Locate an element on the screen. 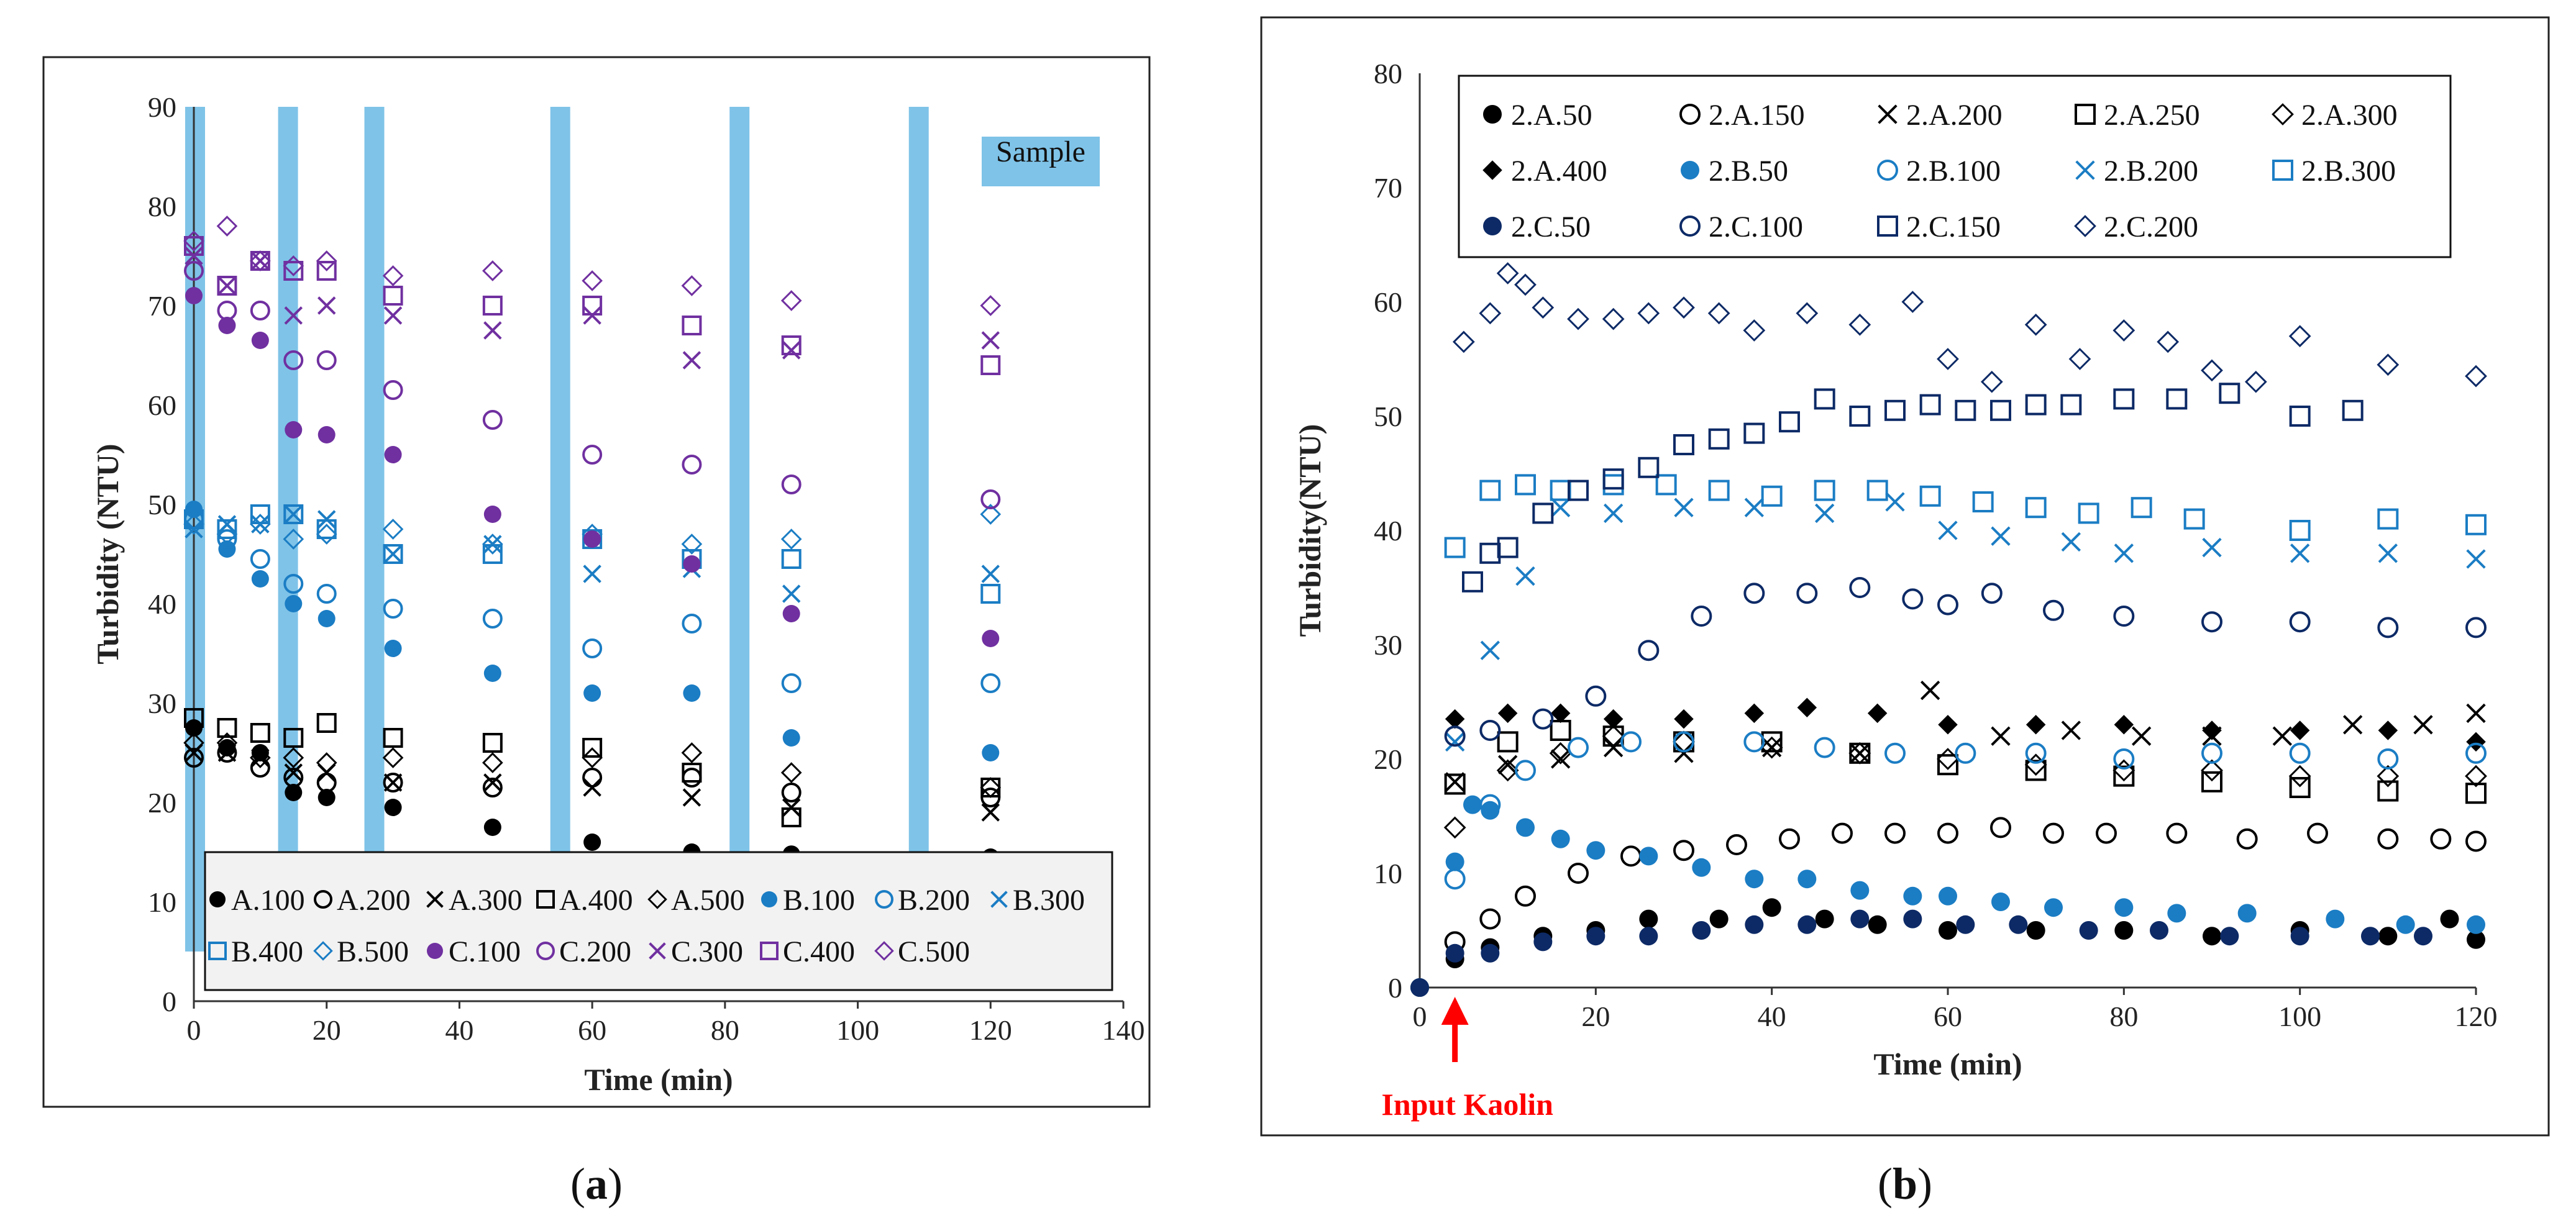 The height and width of the screenshot is (1231, 2576). legend-entry-2-c-50: 2.C.50 is located at coordinates (1537, 227).